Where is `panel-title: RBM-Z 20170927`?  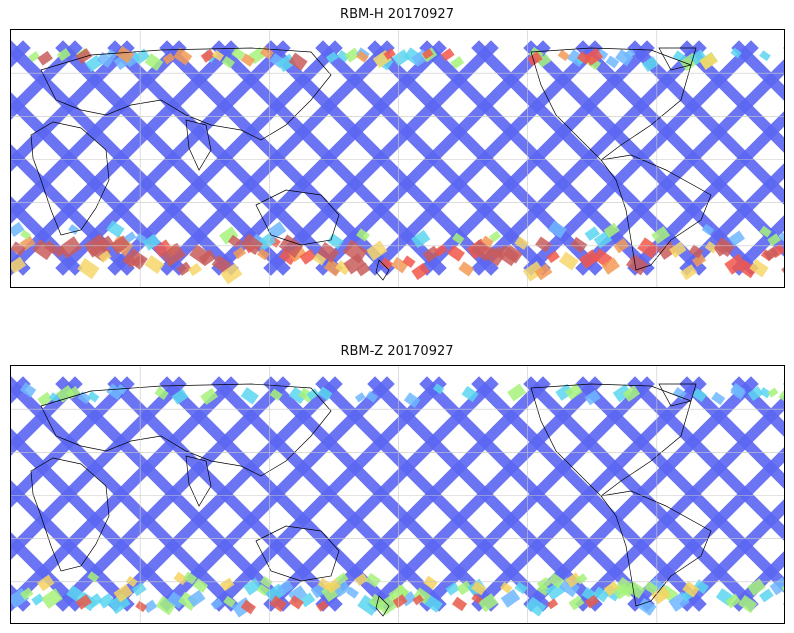
panel-title: RBM-Z 20170927 is located at coordinates (397, 351).